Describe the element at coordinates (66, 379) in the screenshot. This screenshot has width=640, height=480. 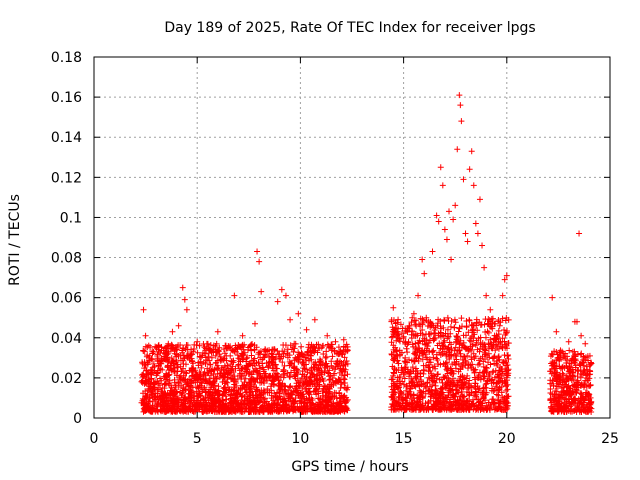
I see `y-tick-label: 0.02` at that location.